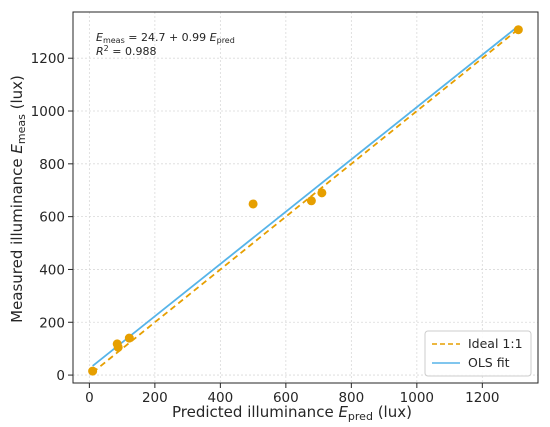 This screenshot has width=550, height=427. I want to click on y-tick-label: 200, so click(52, 323).